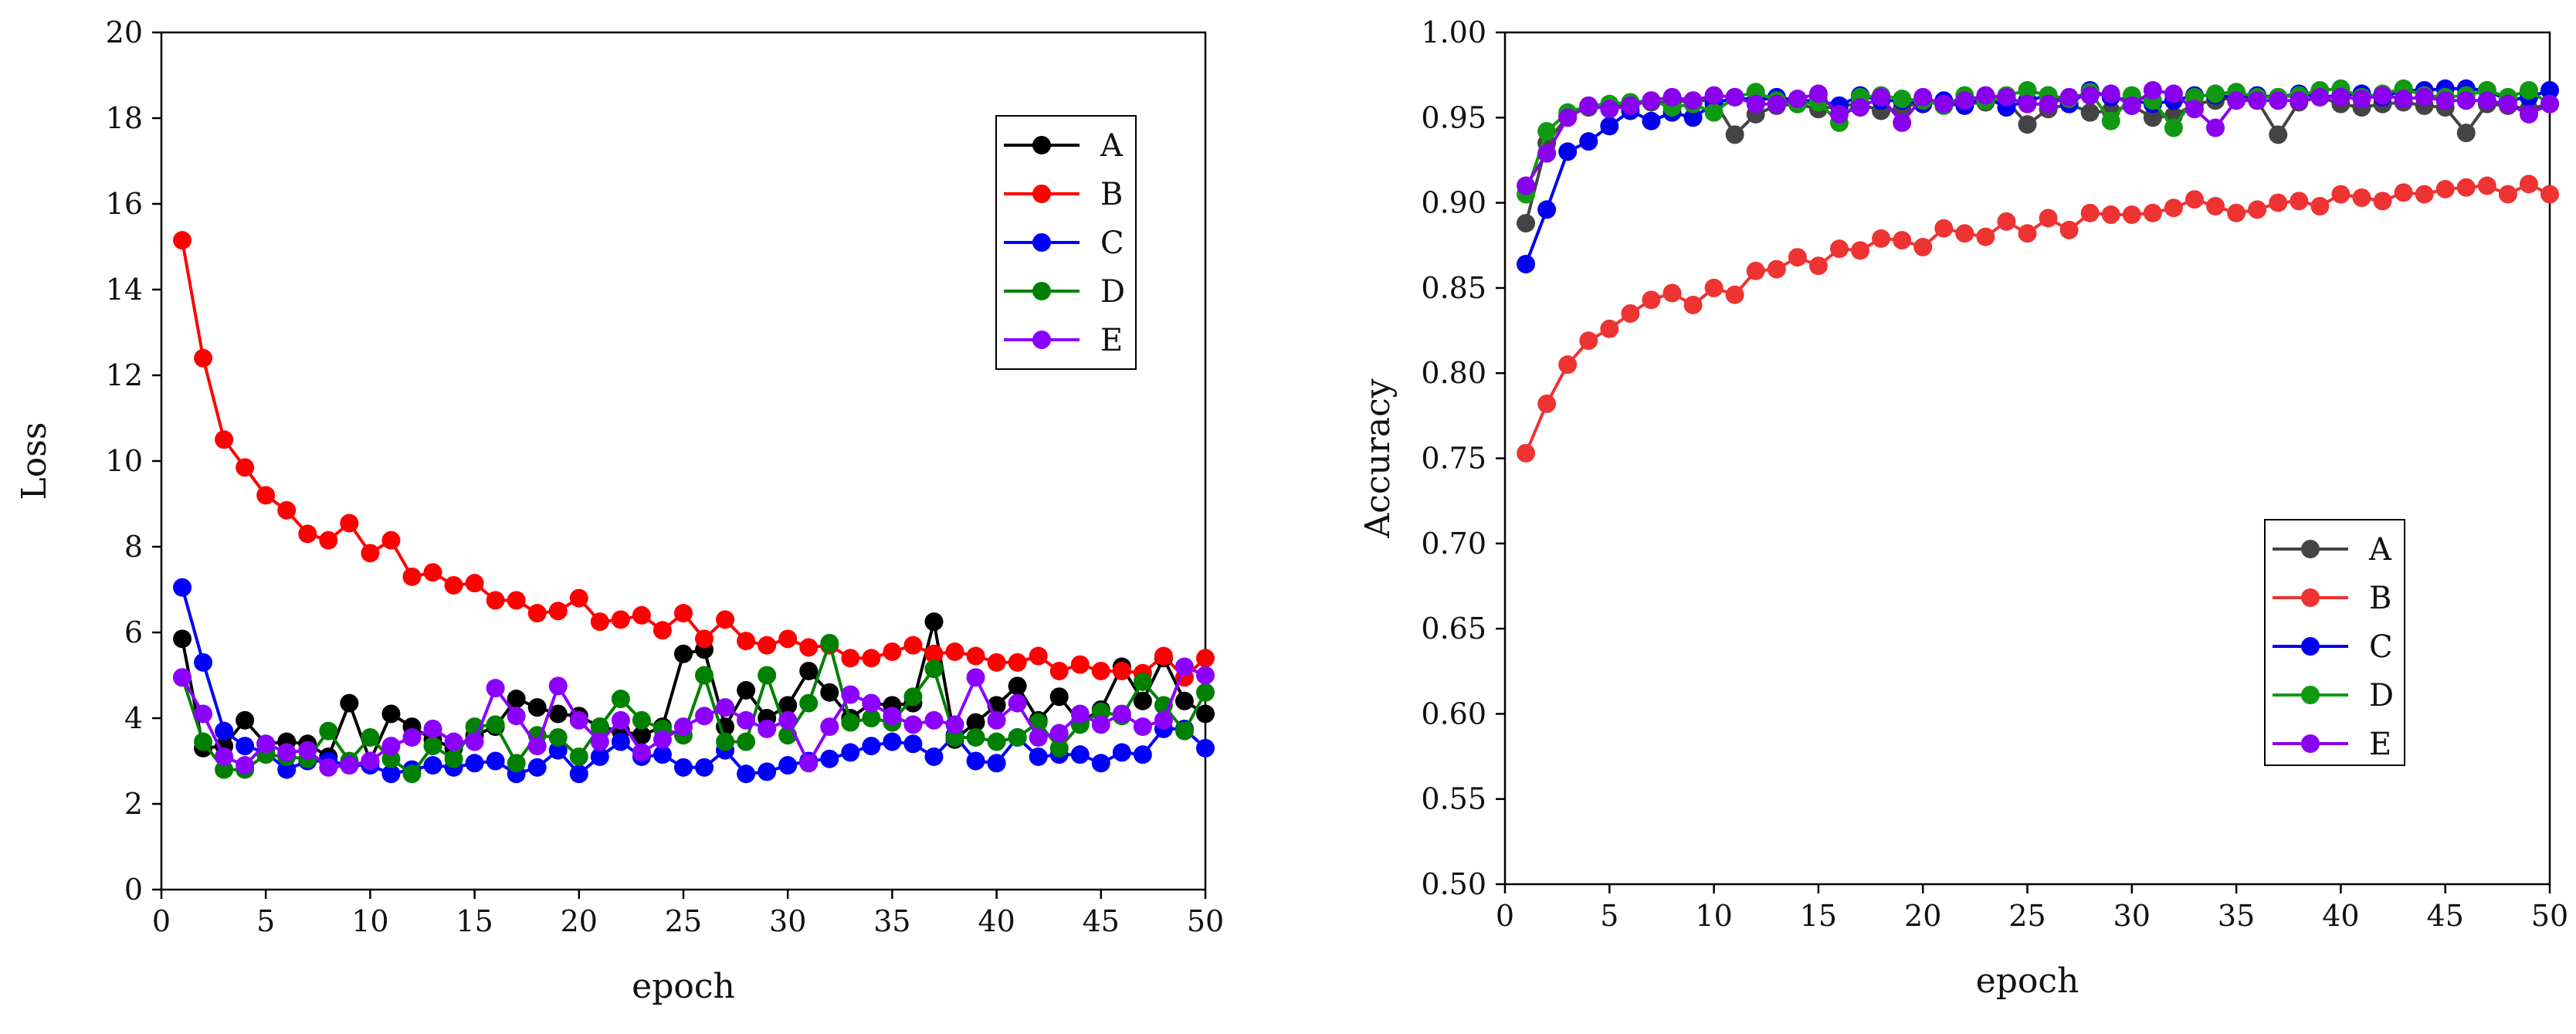 This screenshot has height=1034, width=2576. What do you see at coordinates (1453, 373) in the screenshot?
I see `y-tick-label: 0.80` at bounding box center [1453, 373].